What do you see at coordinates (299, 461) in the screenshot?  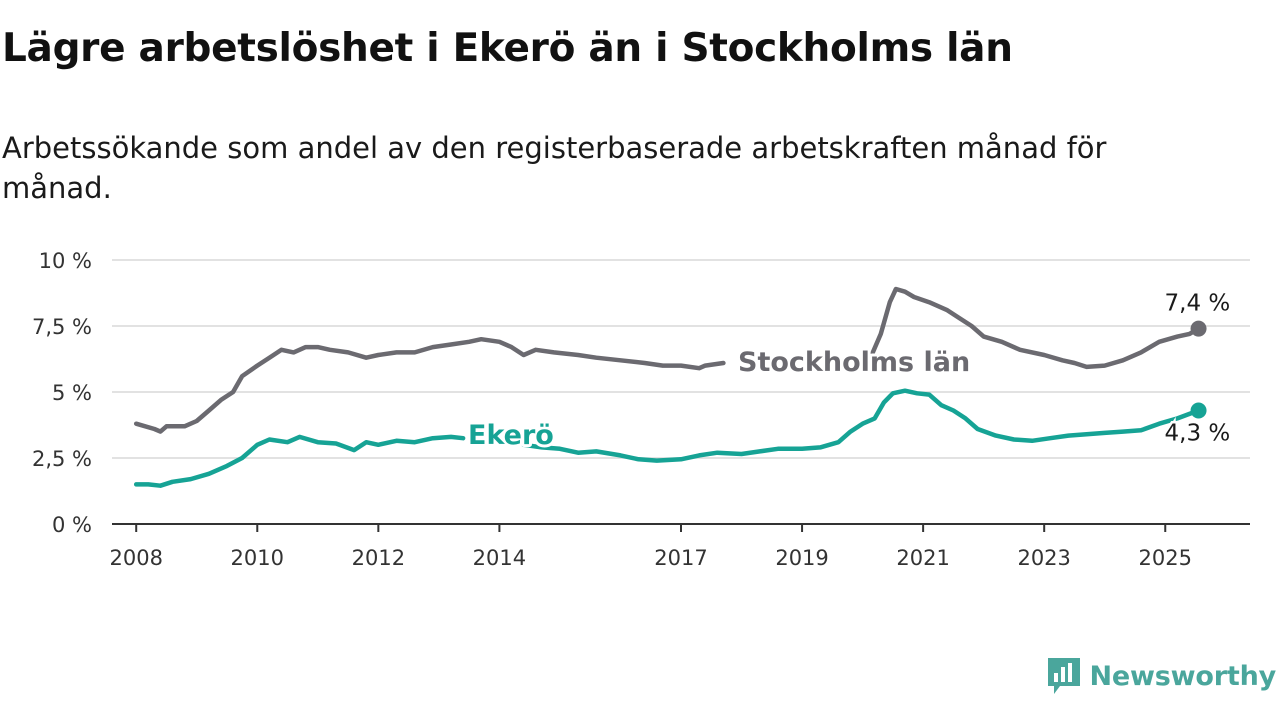 I see `series-line-eker-` at bounding box center [299, 461].